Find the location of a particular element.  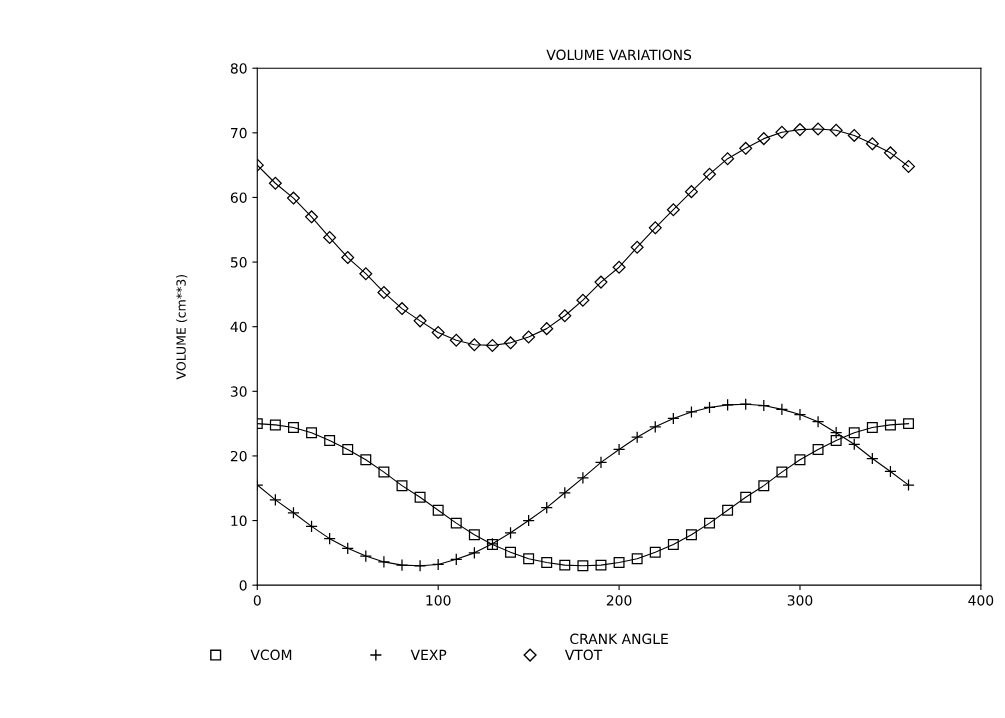

y-tick-label: 40 is located at coordinates (238, 327).